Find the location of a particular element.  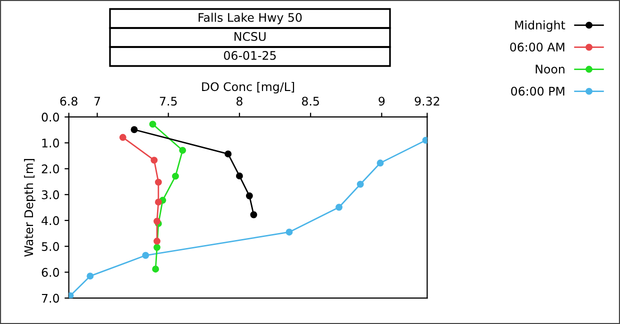

x-tick-label: 8 is located at coordinates (239, 101).